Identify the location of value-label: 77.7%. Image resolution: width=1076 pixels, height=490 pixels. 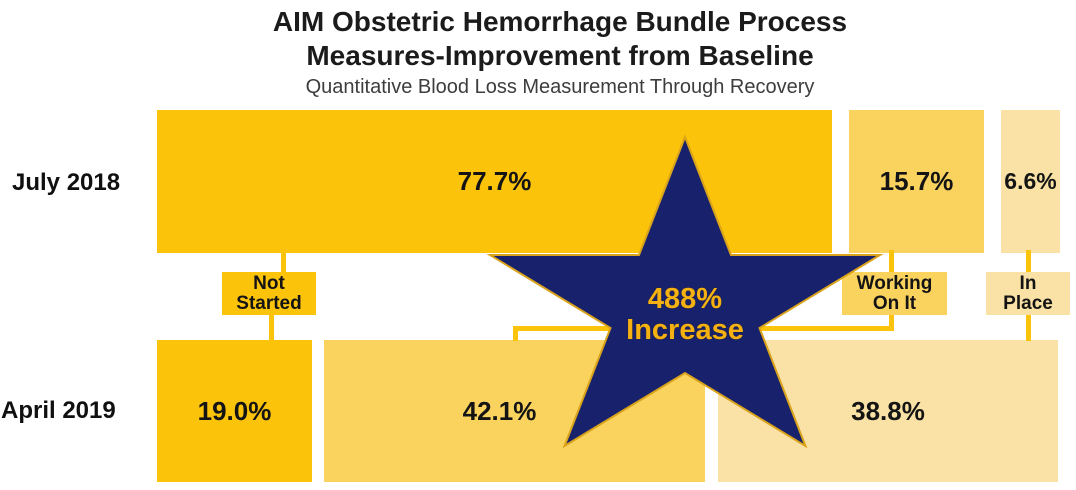
(494, 181).